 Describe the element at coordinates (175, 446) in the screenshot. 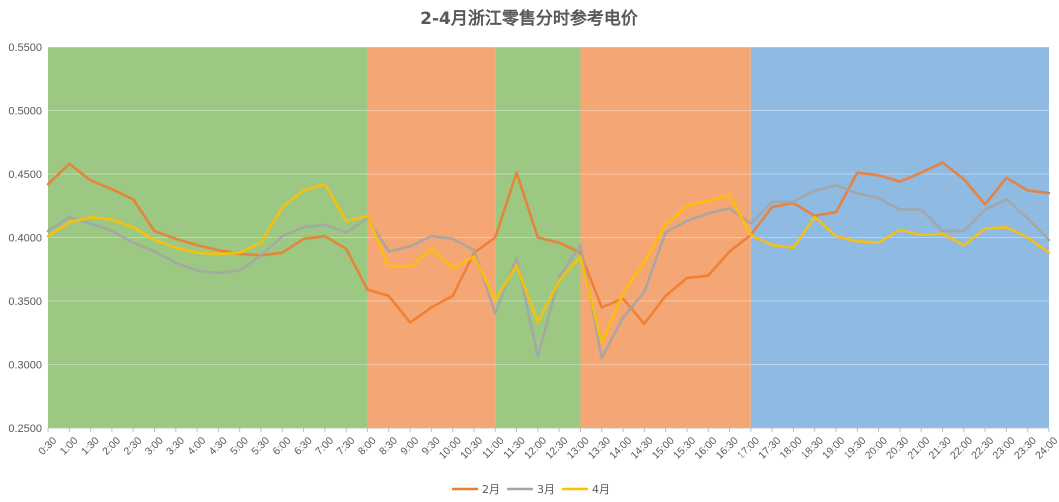

I see `x-tick-label: 3:30` at that location.